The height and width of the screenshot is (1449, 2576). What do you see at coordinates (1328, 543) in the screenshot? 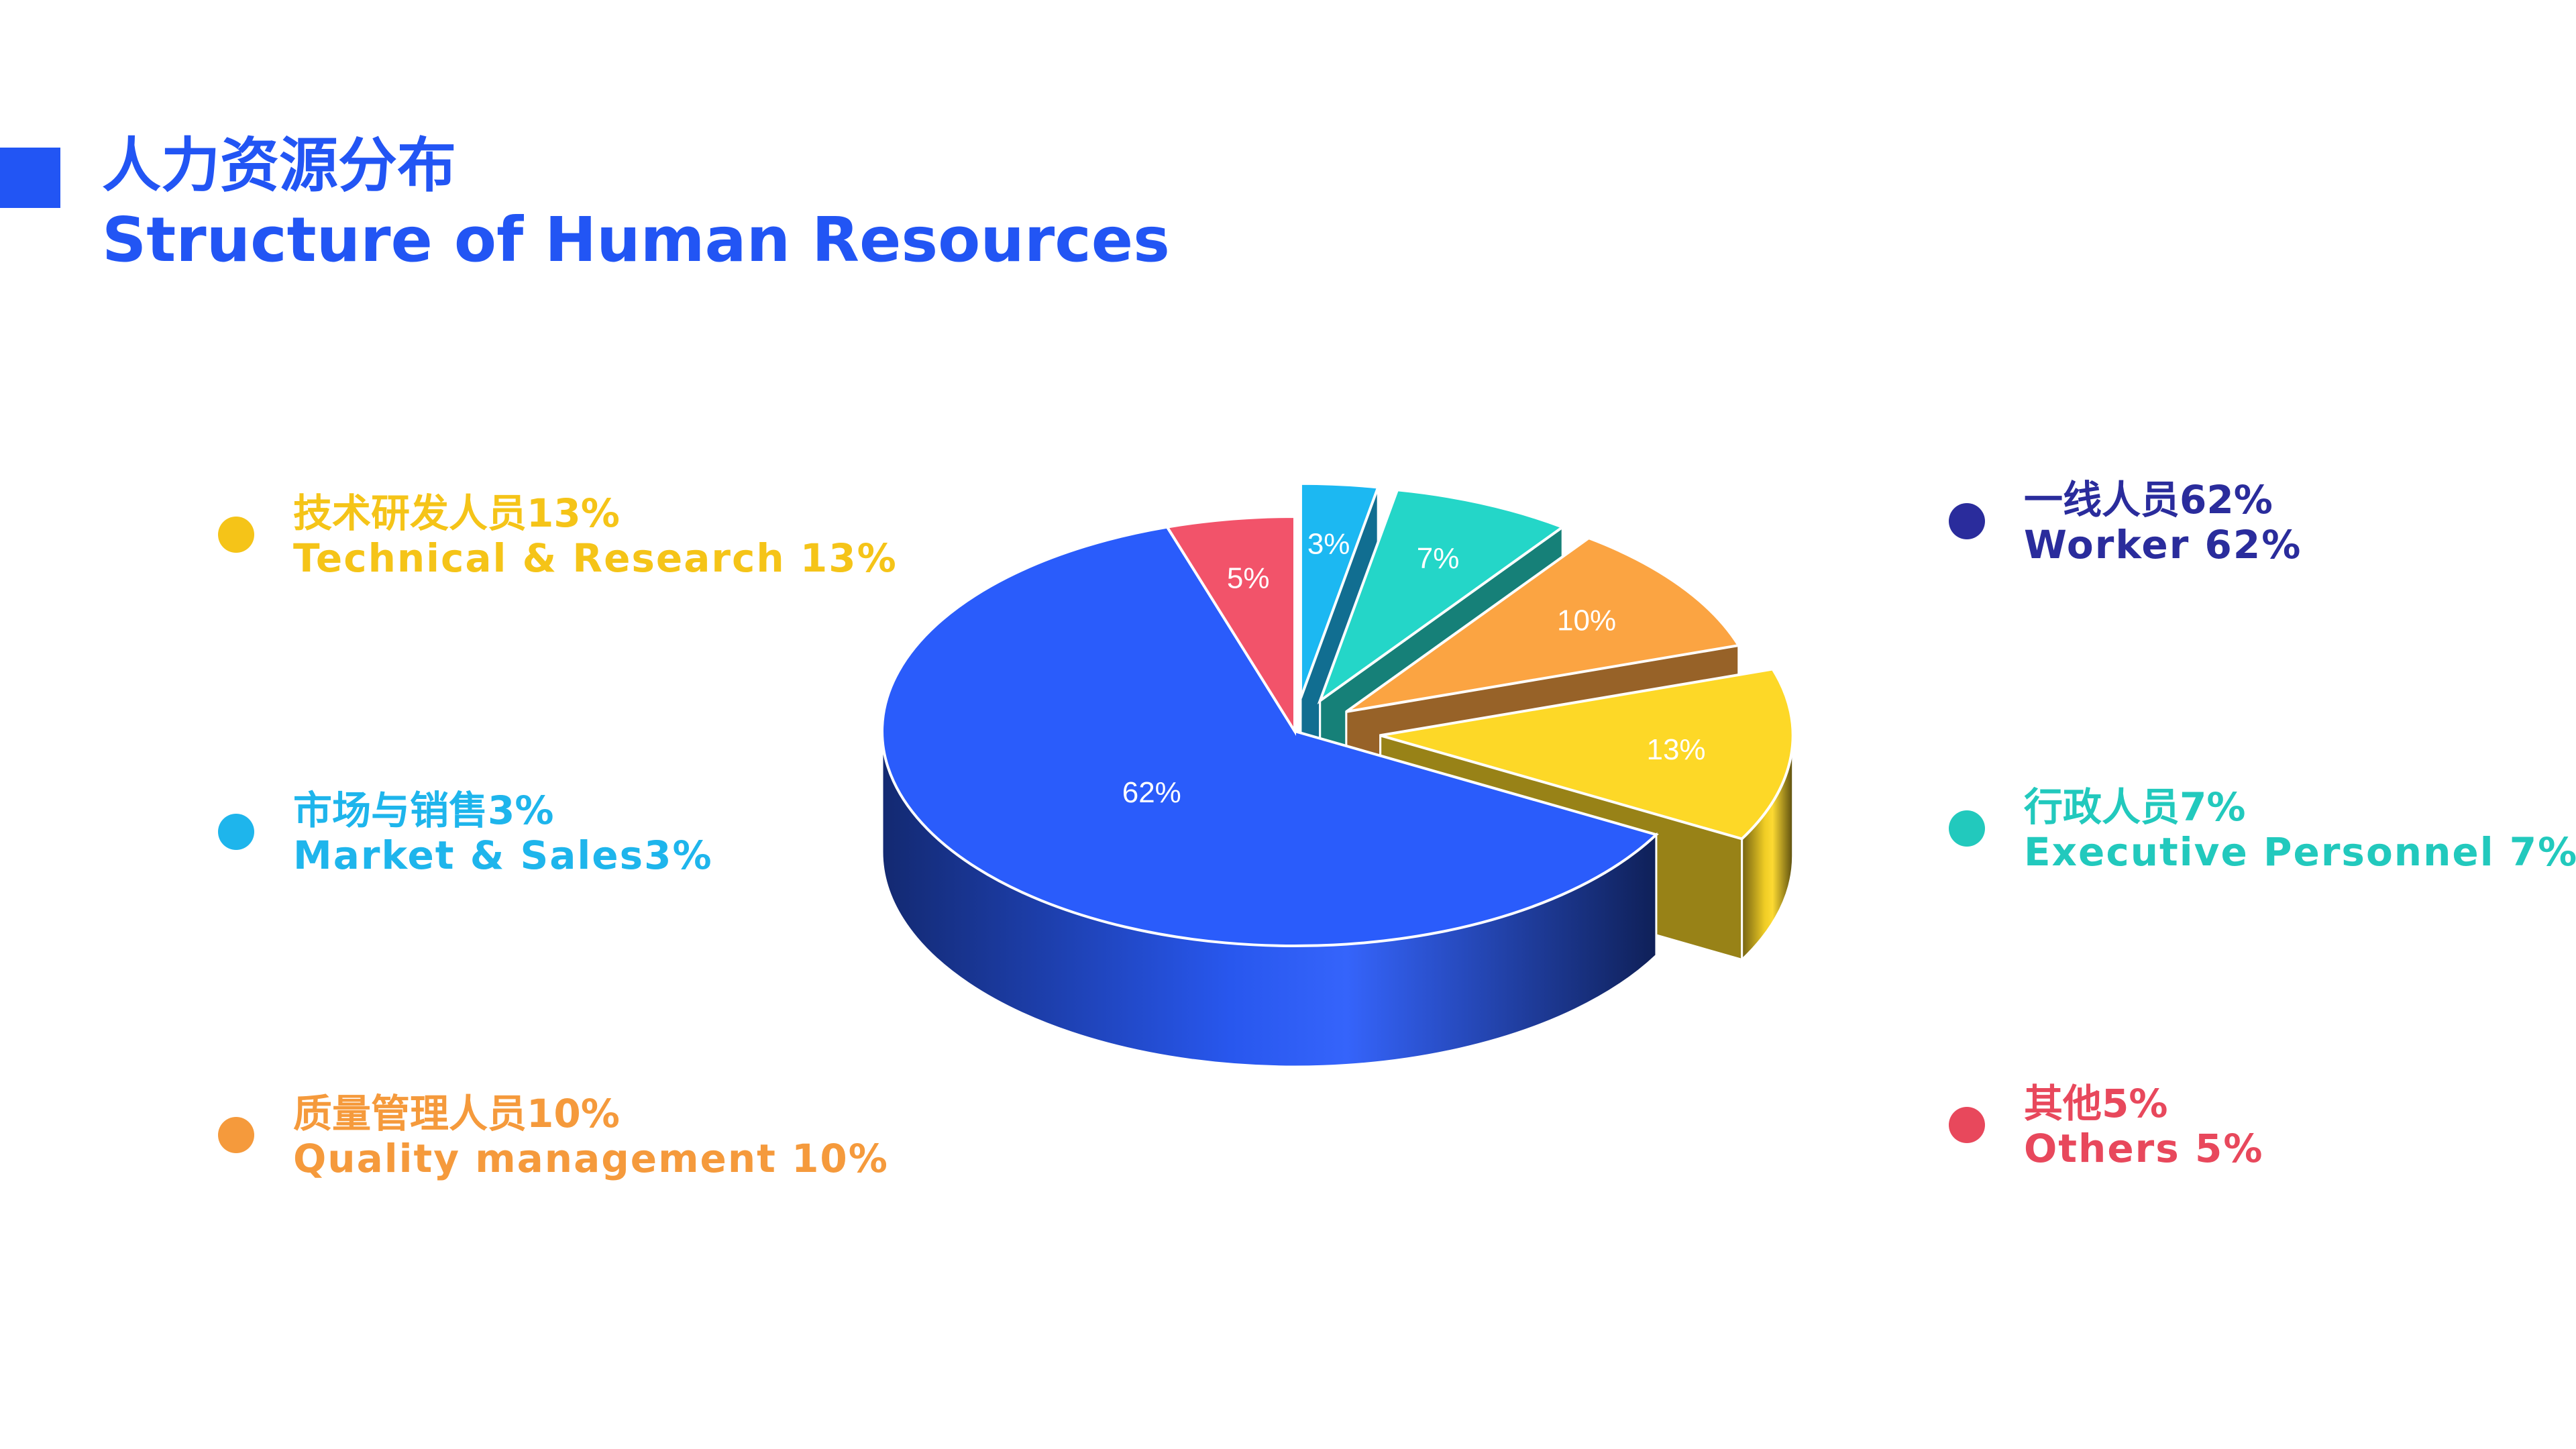
I see `pie-slice-label-2: 3%` at bounding box center [1328, 543].